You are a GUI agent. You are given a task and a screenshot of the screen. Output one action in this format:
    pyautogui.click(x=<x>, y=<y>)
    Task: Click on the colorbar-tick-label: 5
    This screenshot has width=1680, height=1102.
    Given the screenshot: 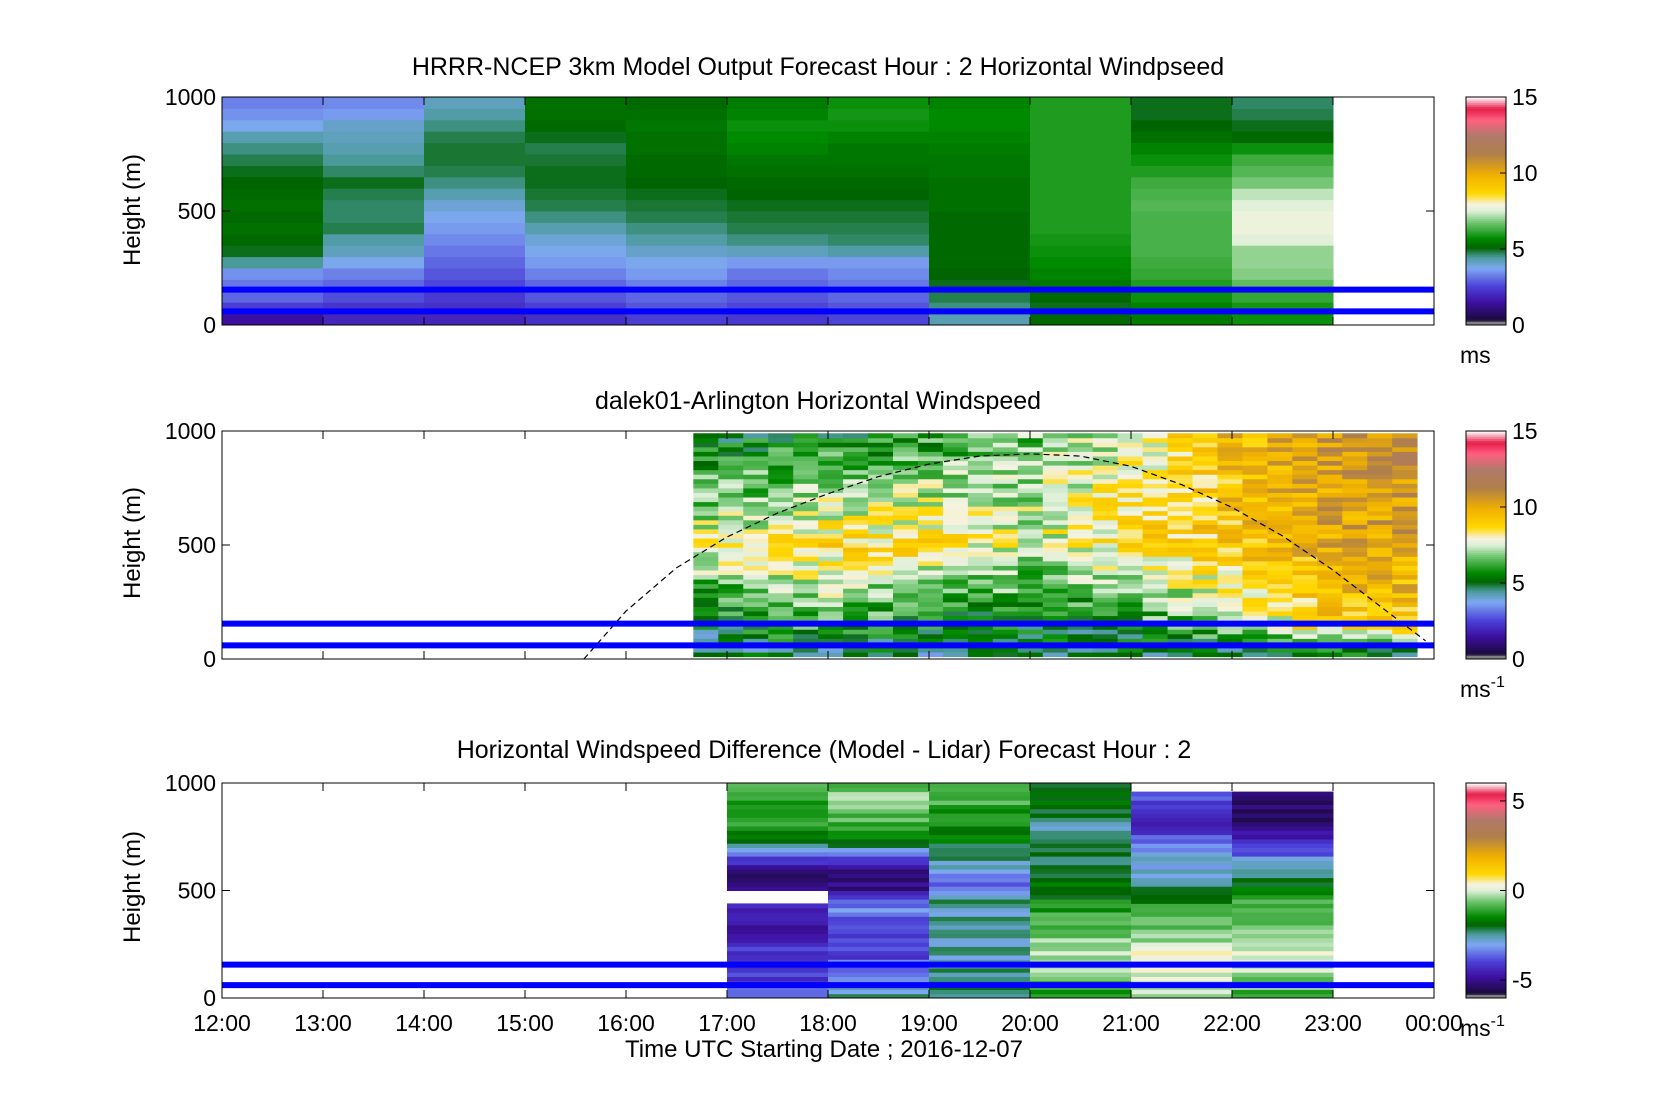 What is the action you would take?
    pyautogui.click(x=1518, y=801)
    